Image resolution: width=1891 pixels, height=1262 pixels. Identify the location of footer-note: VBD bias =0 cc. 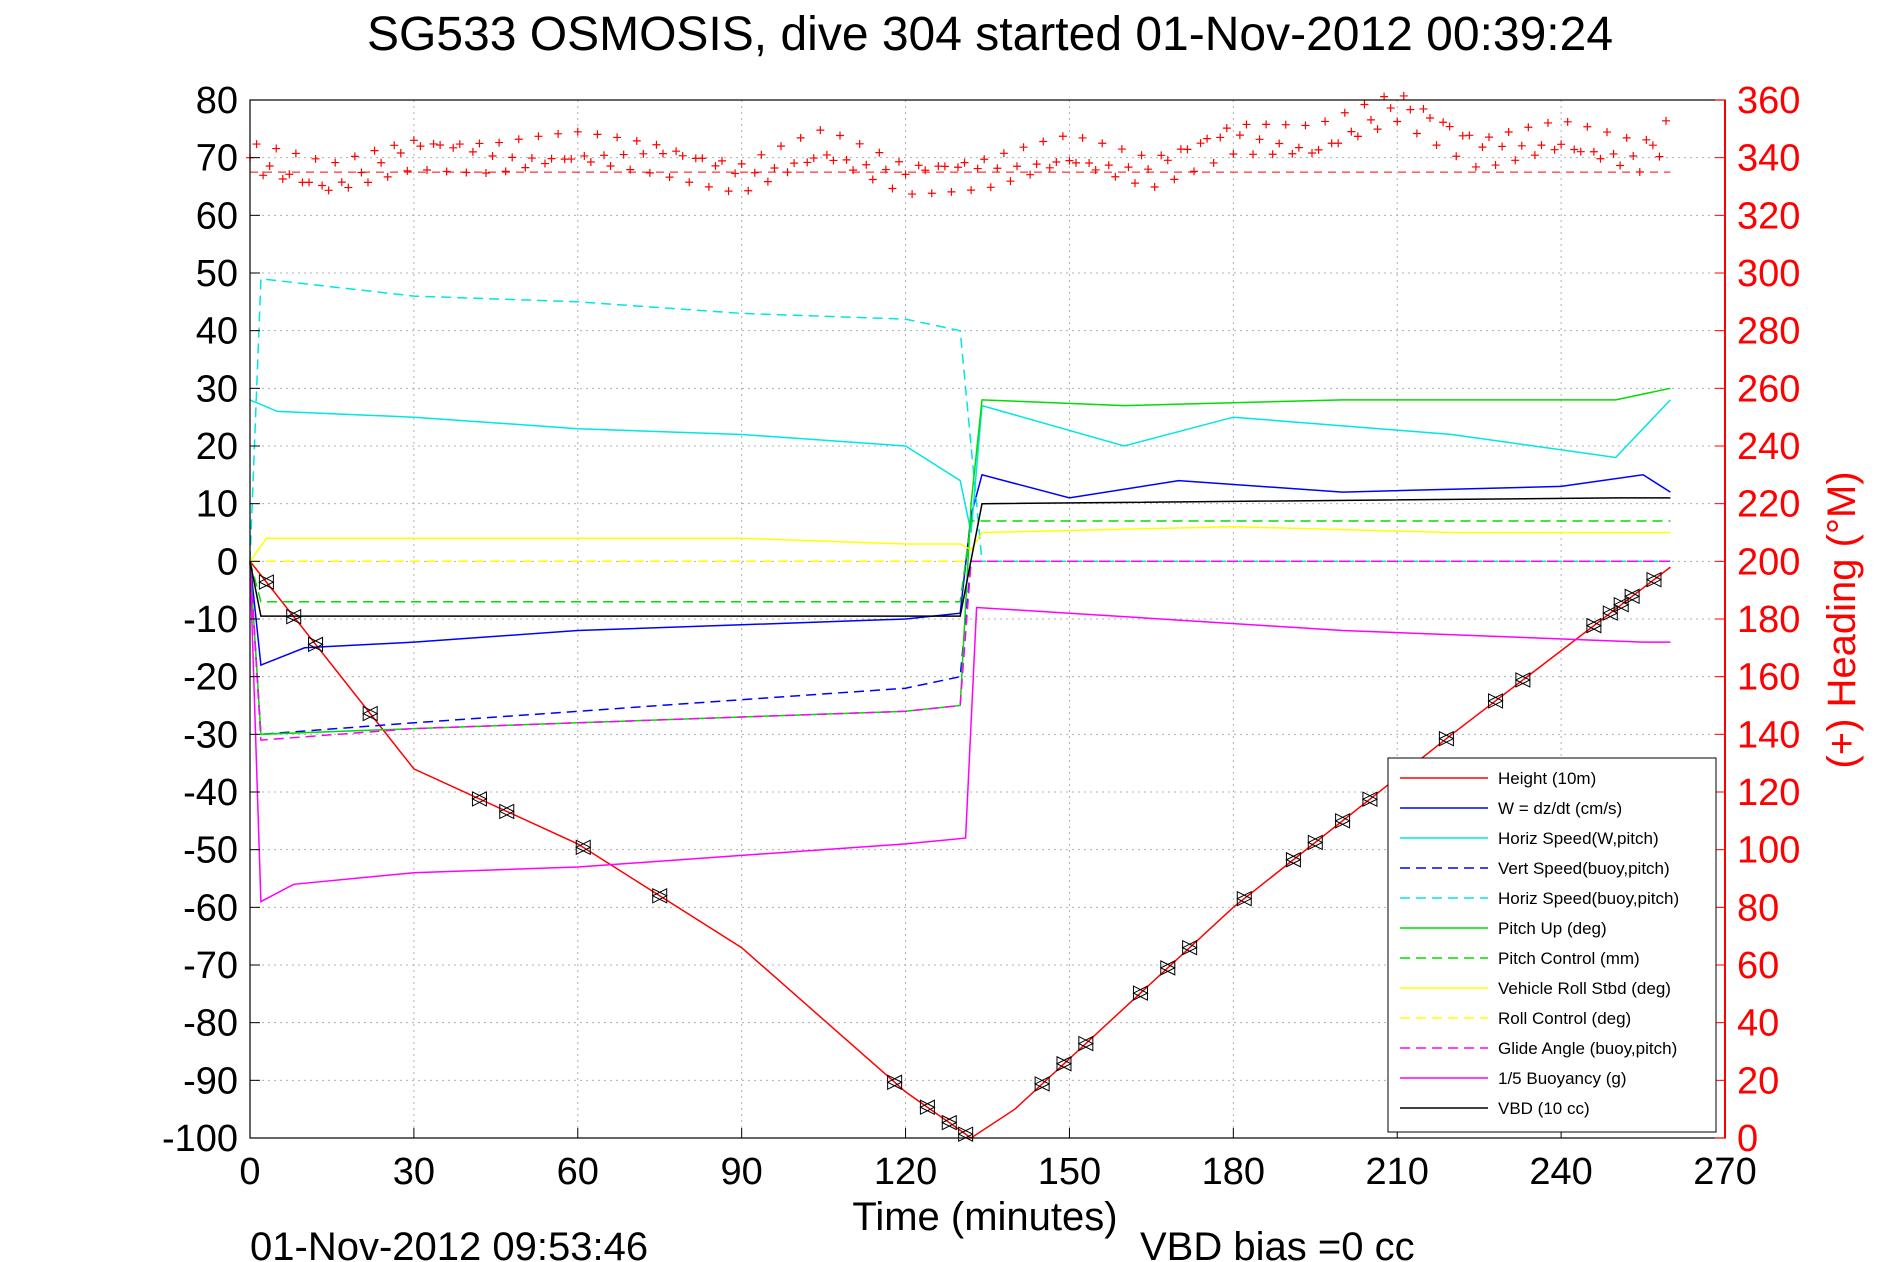
(1277, 1243).